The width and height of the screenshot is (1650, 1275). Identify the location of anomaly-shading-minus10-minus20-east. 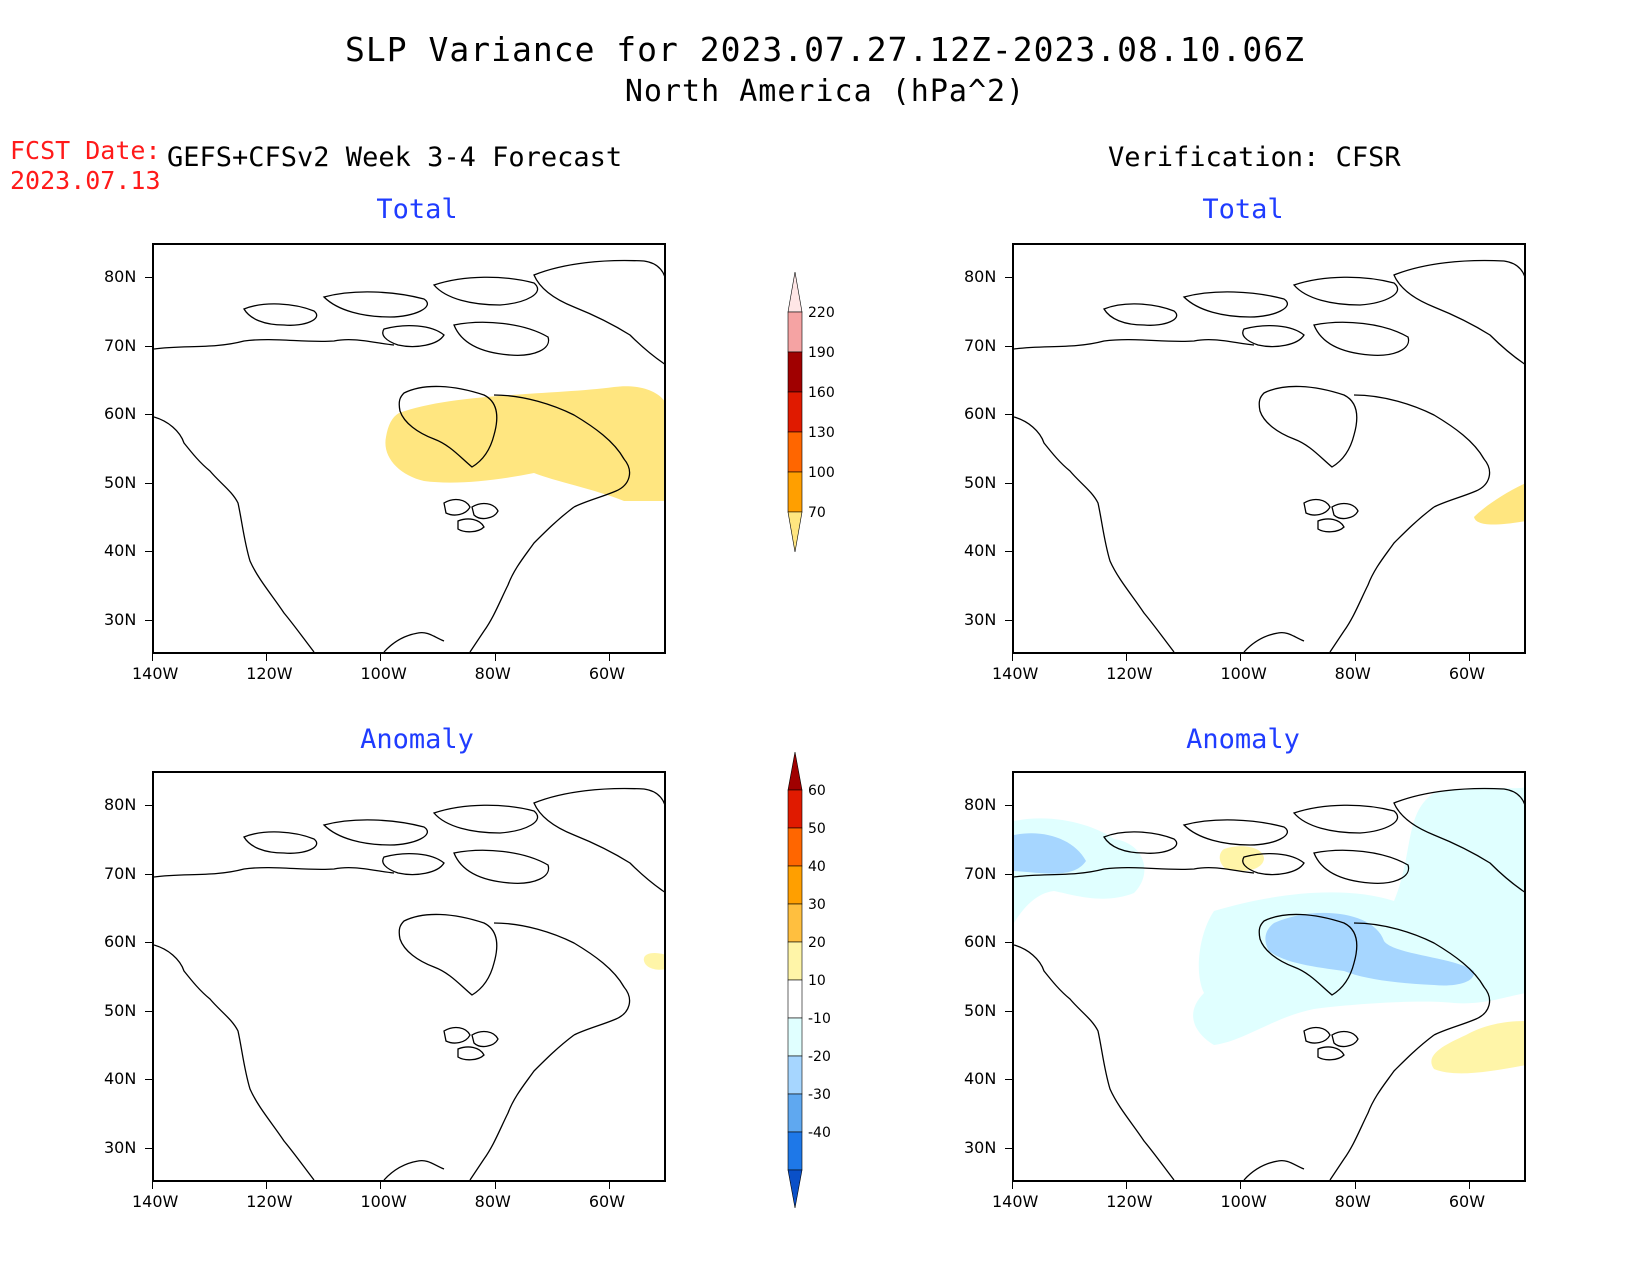
(1358, 916).